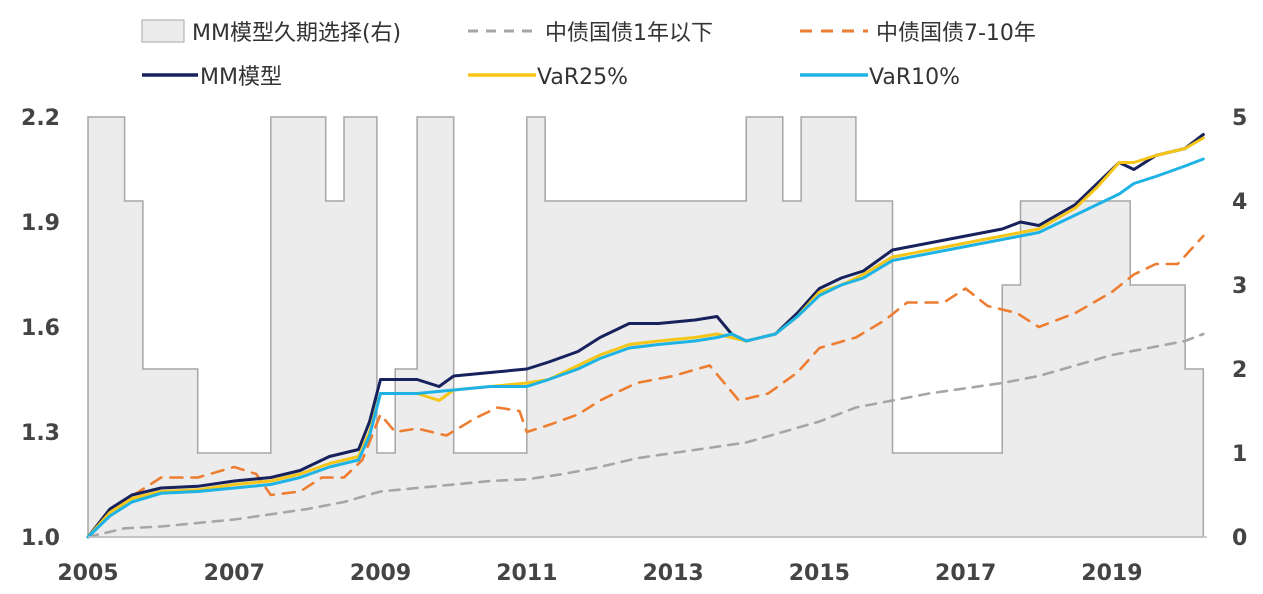  Describe the element at coordinates (599, 573) in the screenshot. I see `x-axis: 2005 2007 2009 2011 2013 2015 2017 2019` at that location.